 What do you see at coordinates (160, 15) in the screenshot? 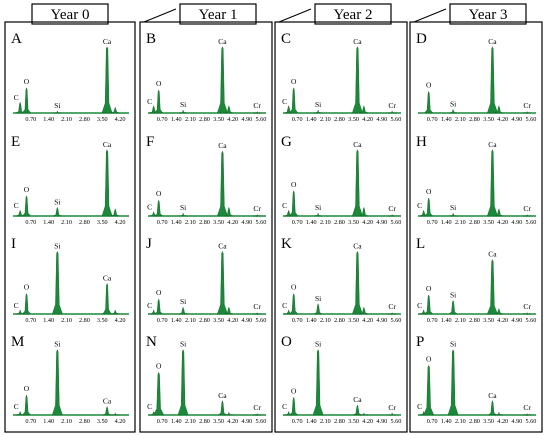
I see `header-connector-line` at bounding box center [160, 15].